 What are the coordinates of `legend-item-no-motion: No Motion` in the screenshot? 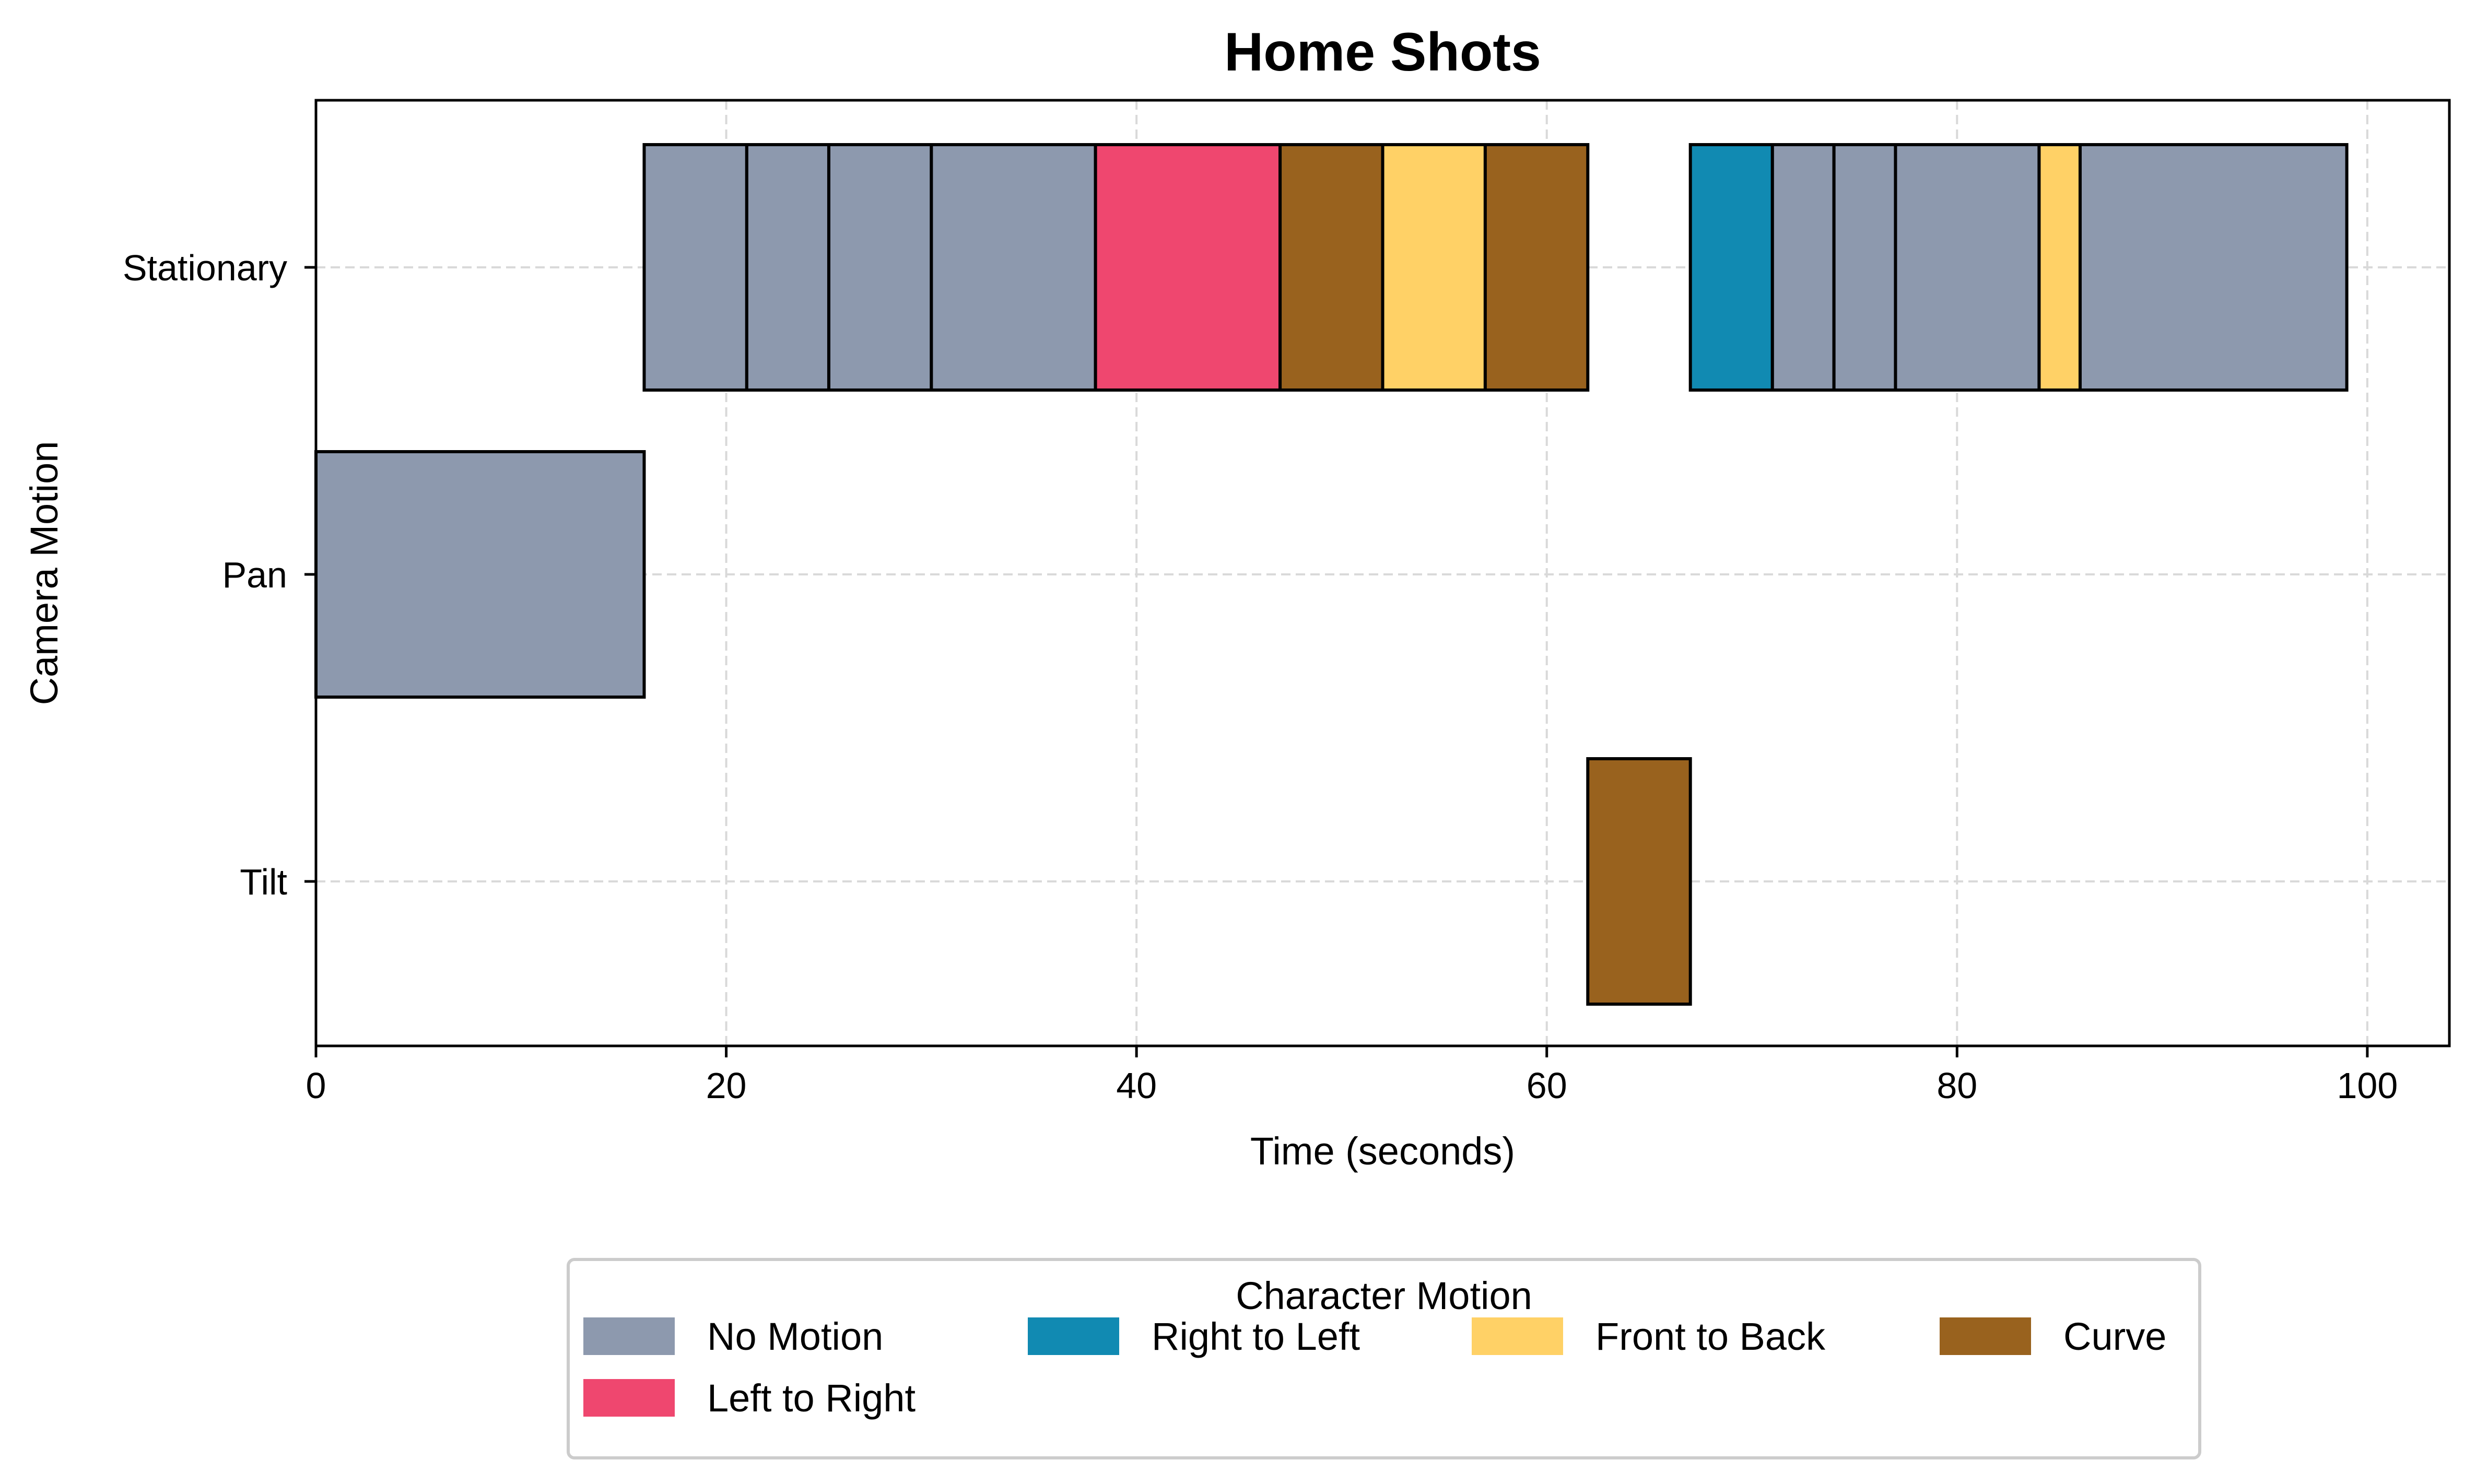 It's located at (733, 1336).